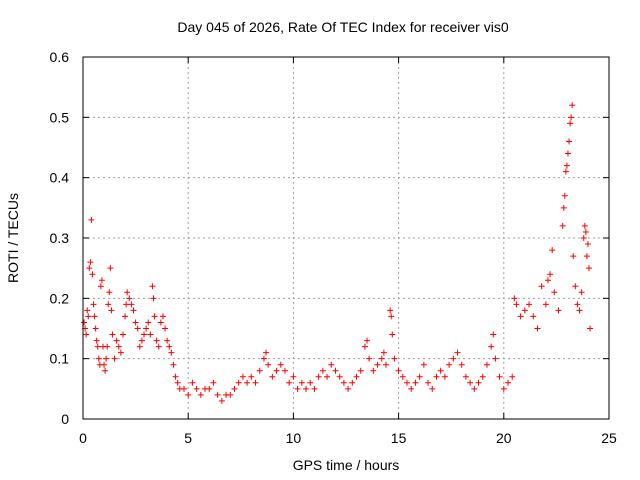 This screenshot has width=640, height=480. Describe the element at coordinates (60, 57) in the screenshot. I see `y-tick-label: 0.6` at that location.